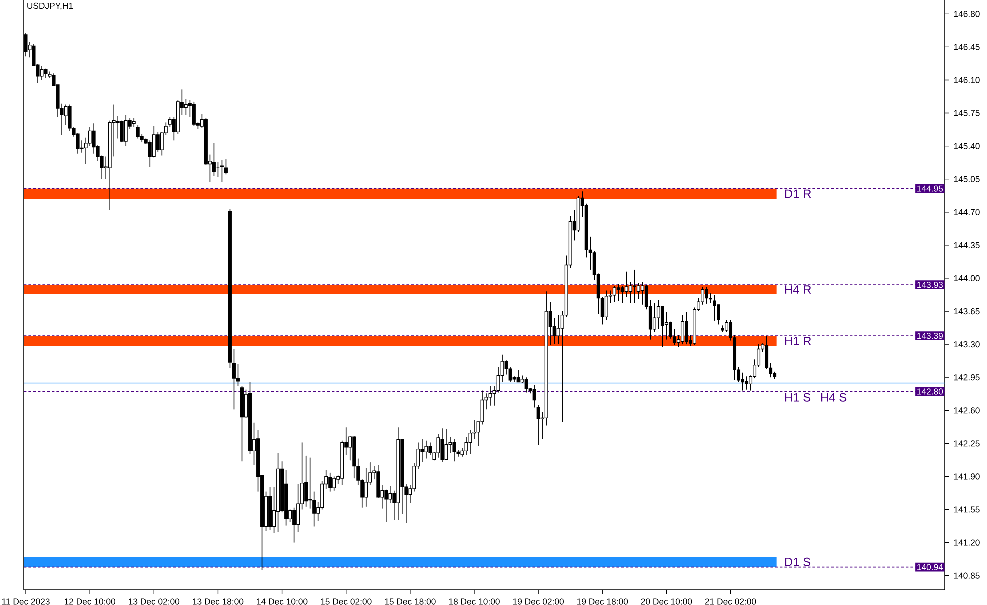 The image size is (987, 605). I want to click on y-tick-label: 145.75, so click(967, 113).